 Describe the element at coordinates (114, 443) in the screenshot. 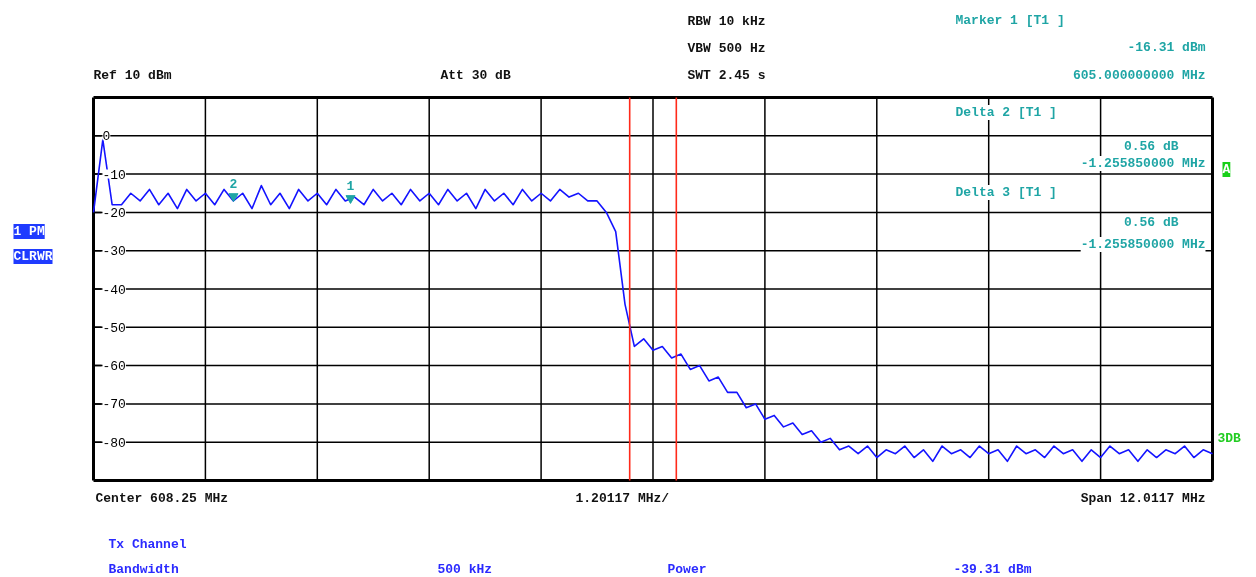

I see `y-tick-label: -80` at that location.